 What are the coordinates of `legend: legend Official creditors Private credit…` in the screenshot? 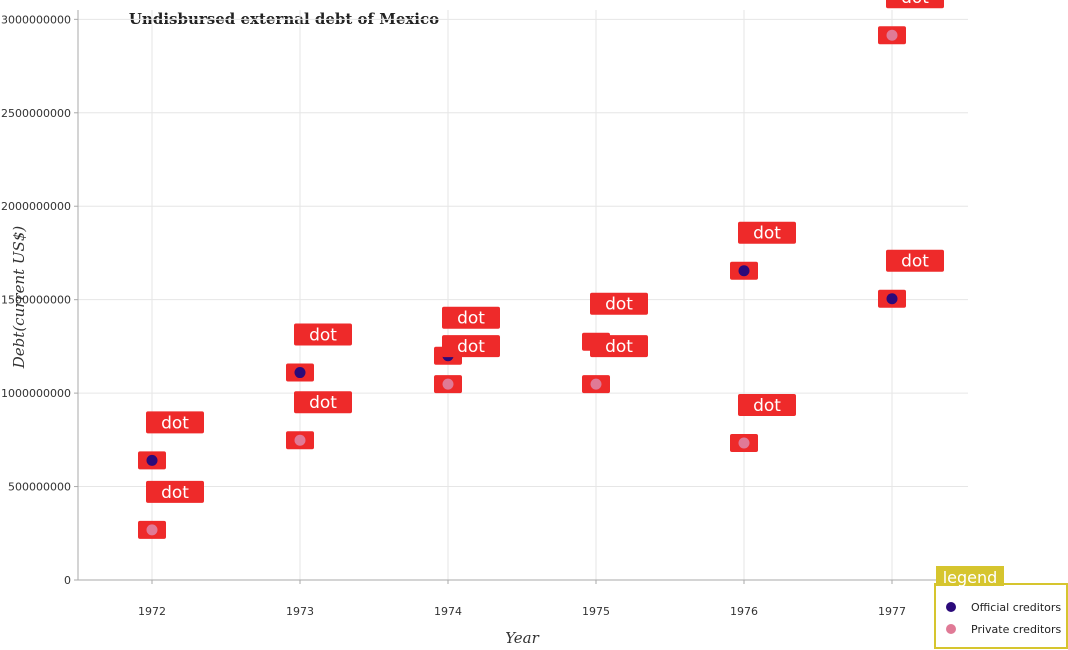 It's located at (1001, 607).